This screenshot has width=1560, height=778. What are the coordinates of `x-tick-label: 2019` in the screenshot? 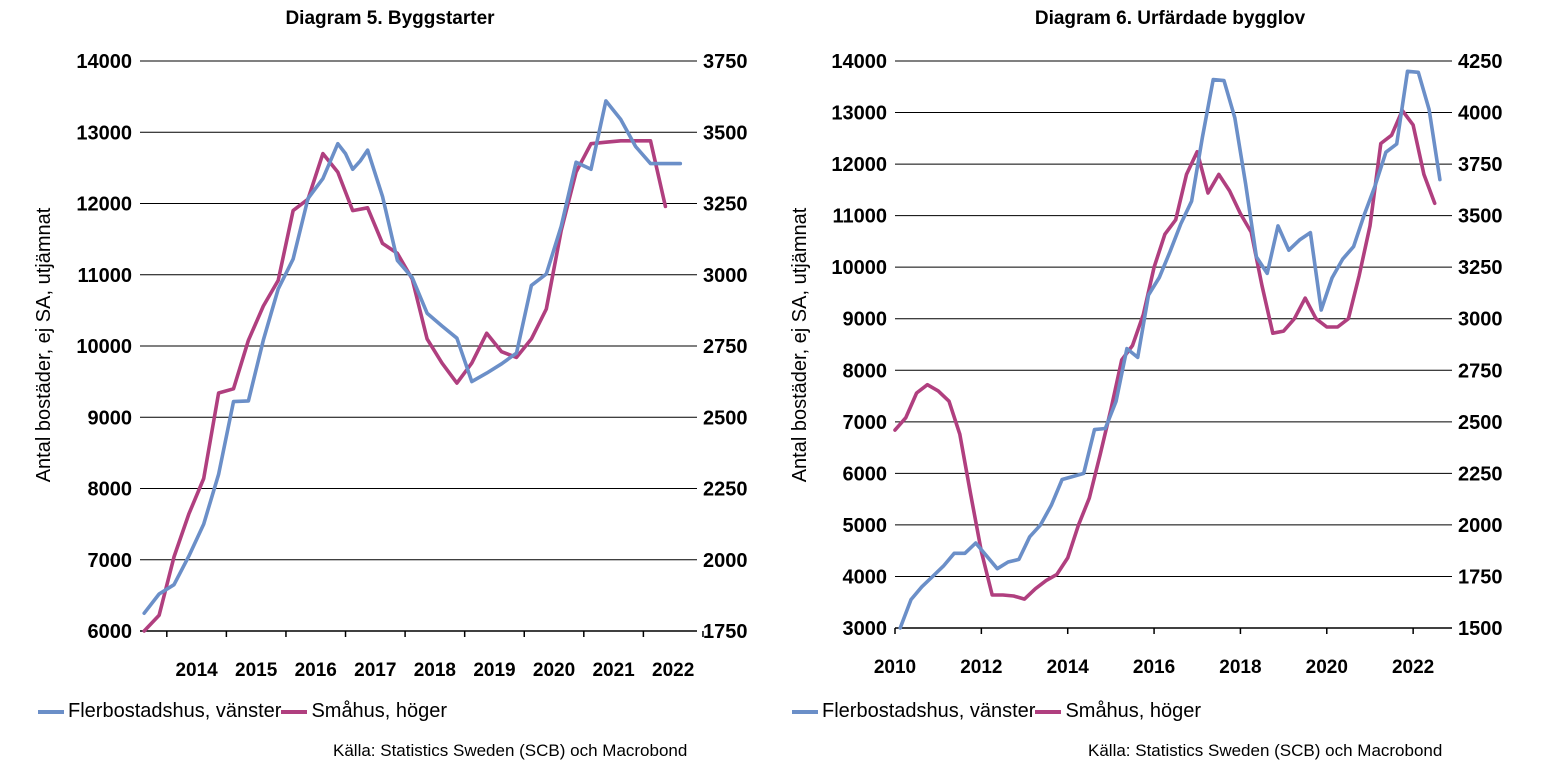 It's located at (494, 670).